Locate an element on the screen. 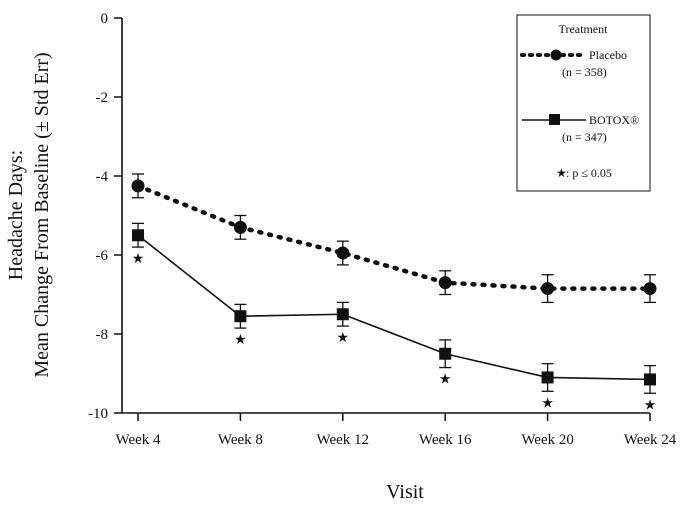 Image resolution: width=683 pixels, height=506 pixels. y-tick-label: -8 is located at coordinates (102, 335).